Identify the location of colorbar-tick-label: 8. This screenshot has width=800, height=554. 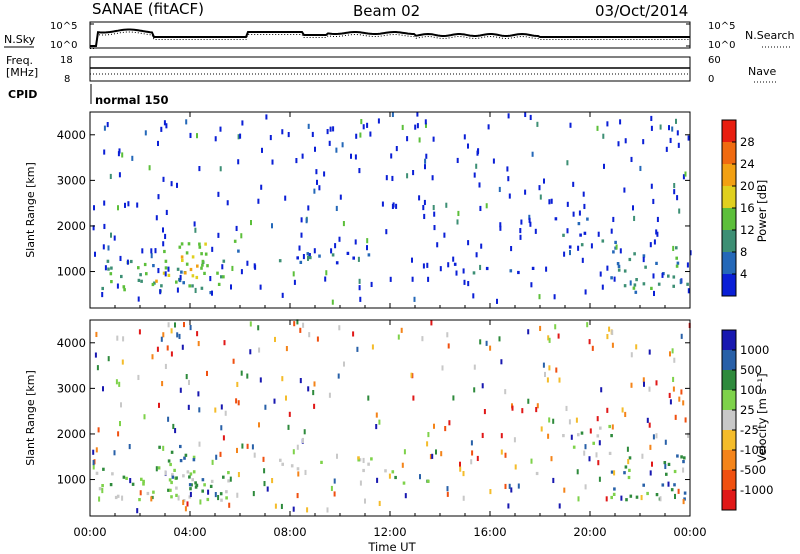
(743, 252).